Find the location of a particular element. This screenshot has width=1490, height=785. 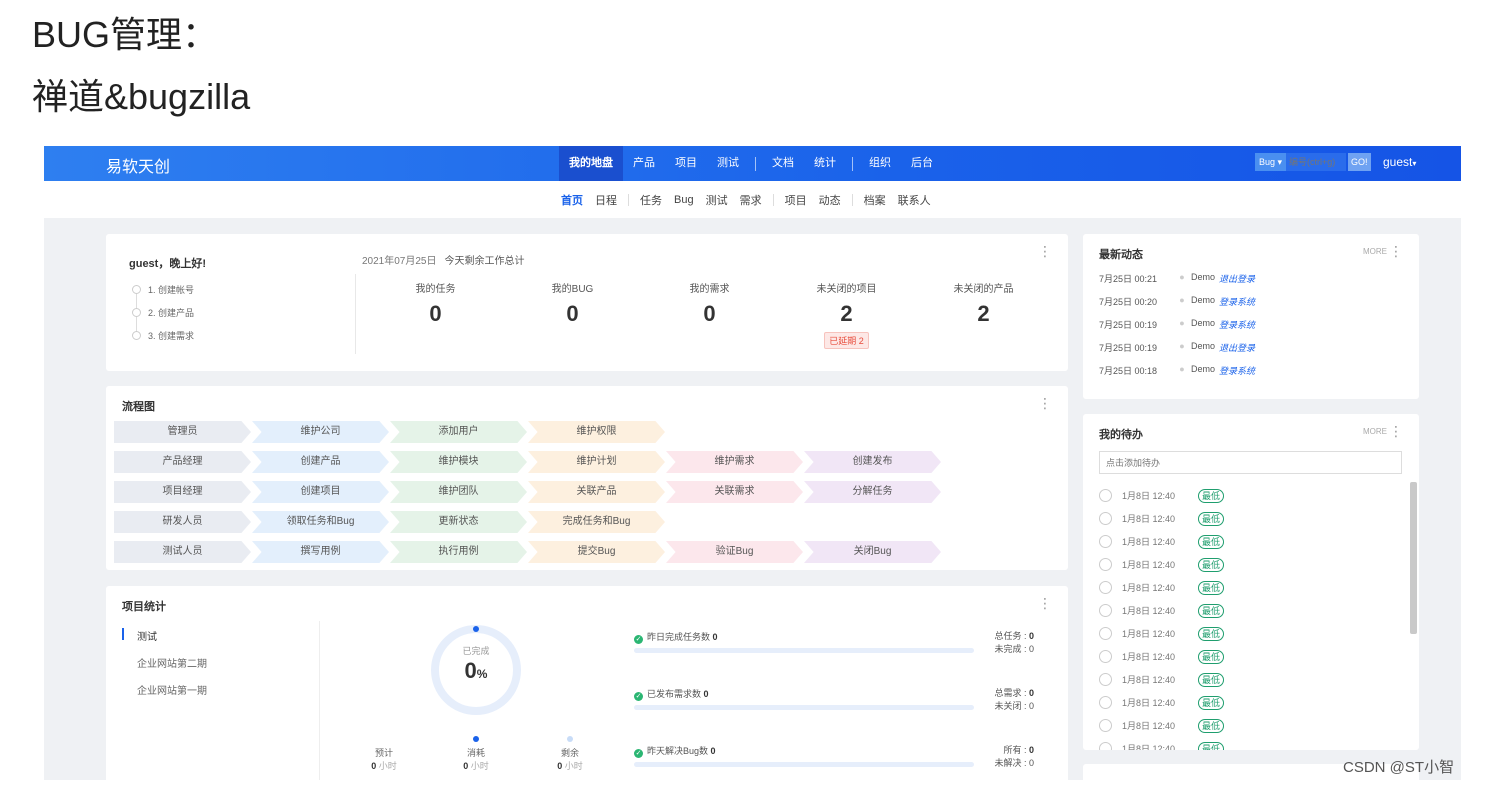

flow-step: 更新状态 is located at coordinates (458, 522).